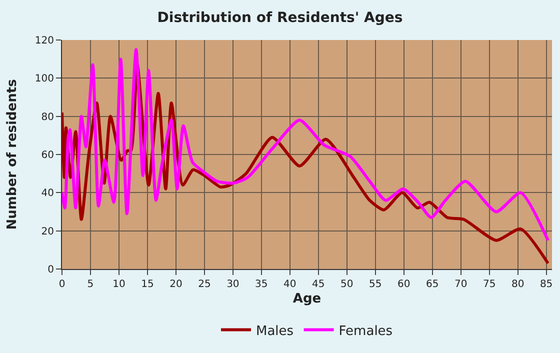 The width and height of the screenshot is (560, 353). I want to click on y-tick-label: 80, so click(47, 117).